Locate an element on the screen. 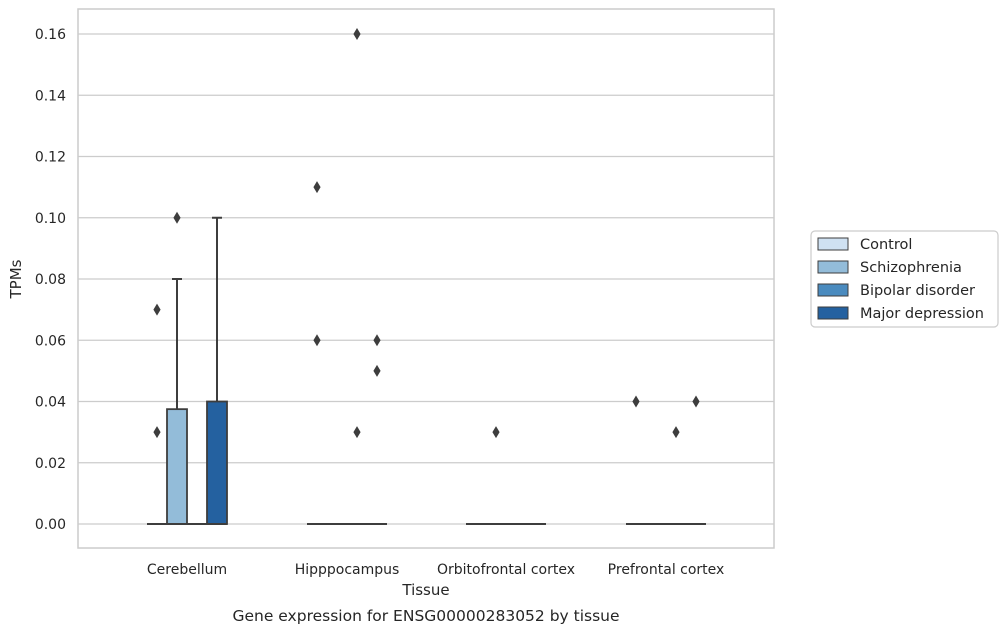 The width and height of the screenshot is (1007, 634). y-tick-label: 0.16 is located at coordinates (50, 35).